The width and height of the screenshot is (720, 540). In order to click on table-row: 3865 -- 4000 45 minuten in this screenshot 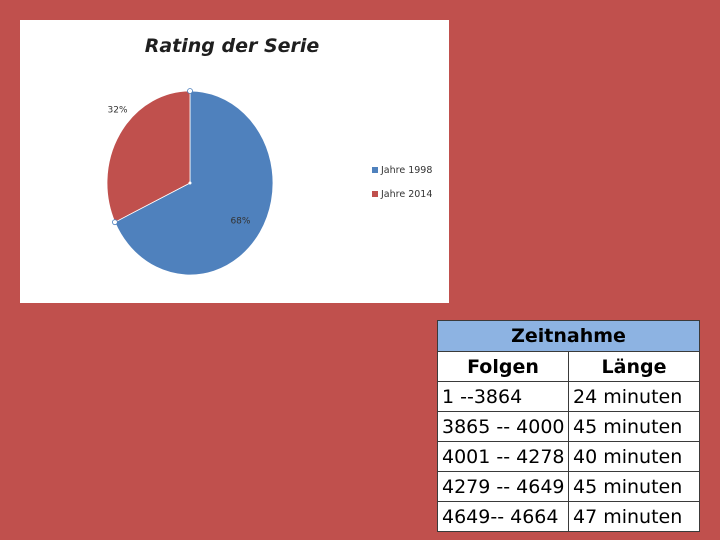, I will do `click(569, 426)`.